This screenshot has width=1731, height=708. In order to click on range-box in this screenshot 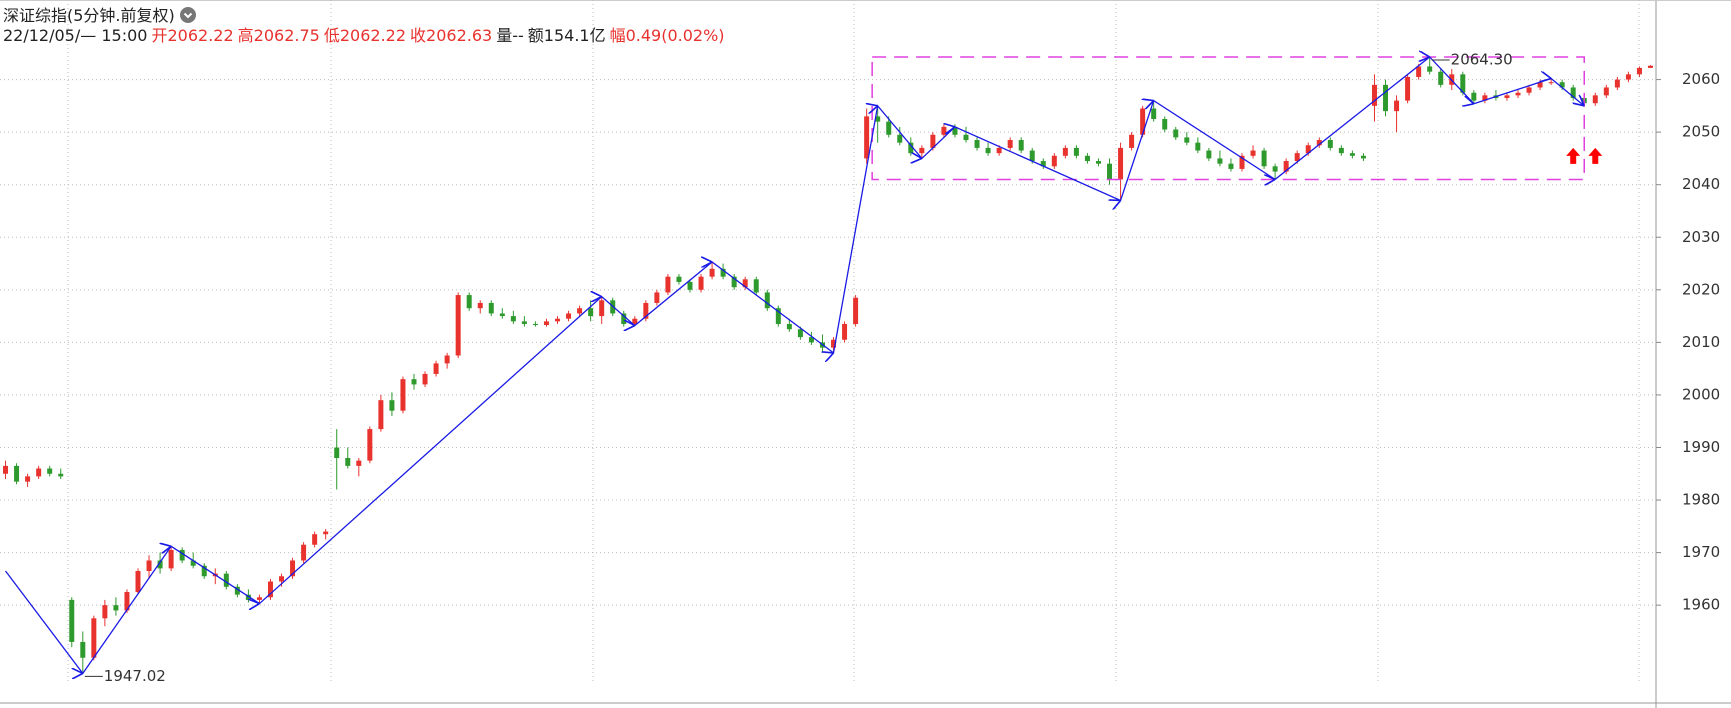, I will do `click(1228, 118)`.